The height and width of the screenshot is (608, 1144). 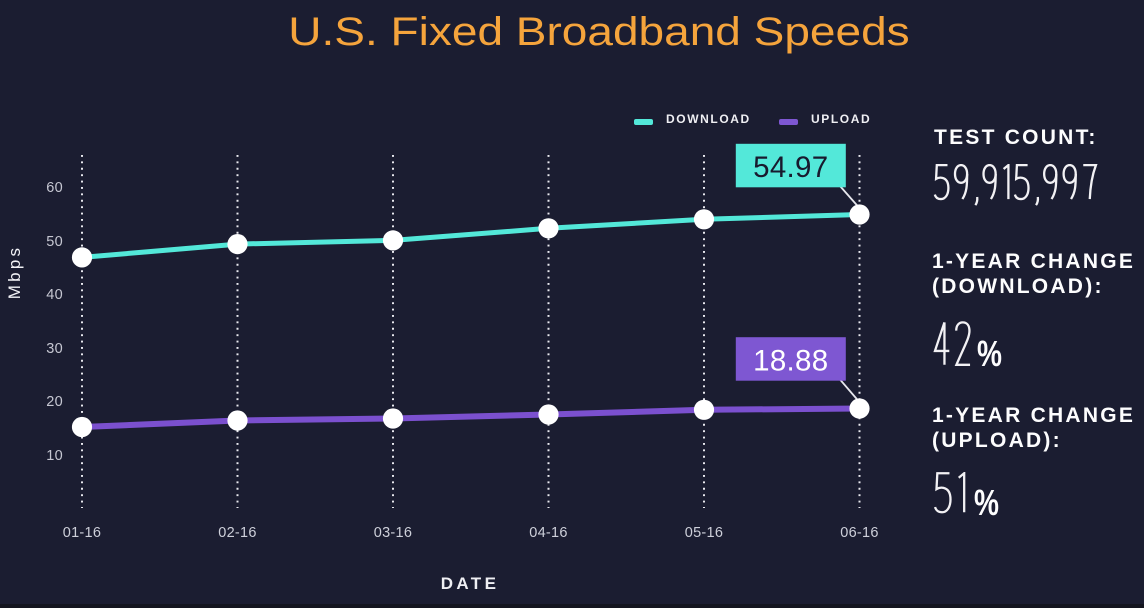 What do you see at coordinates (790, 167) in the screenshot?
I see `svg-text: 54.97` at bounding box center [790, 167].